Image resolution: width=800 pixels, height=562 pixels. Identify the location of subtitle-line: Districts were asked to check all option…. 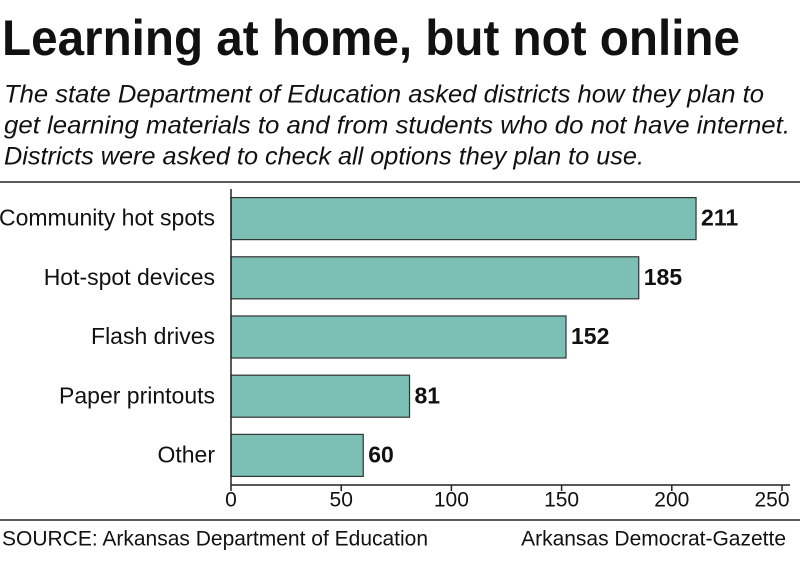
(324, 157).